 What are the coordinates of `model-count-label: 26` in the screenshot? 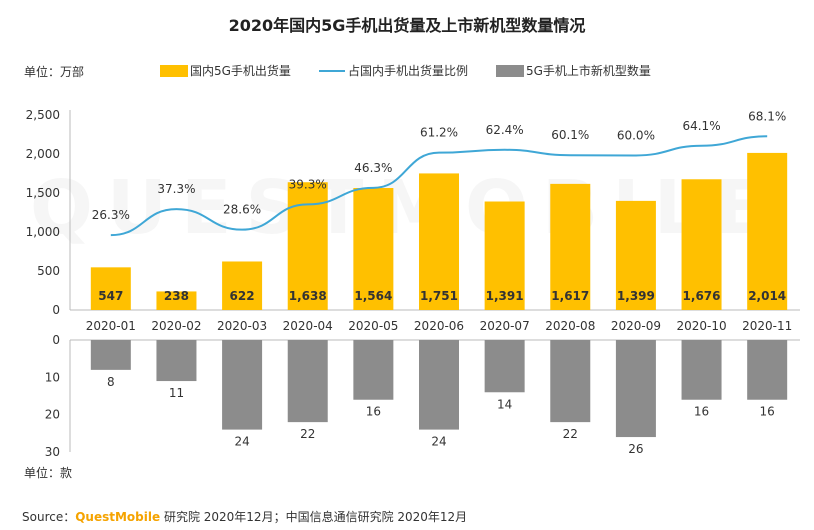 It's located at (635, 449).